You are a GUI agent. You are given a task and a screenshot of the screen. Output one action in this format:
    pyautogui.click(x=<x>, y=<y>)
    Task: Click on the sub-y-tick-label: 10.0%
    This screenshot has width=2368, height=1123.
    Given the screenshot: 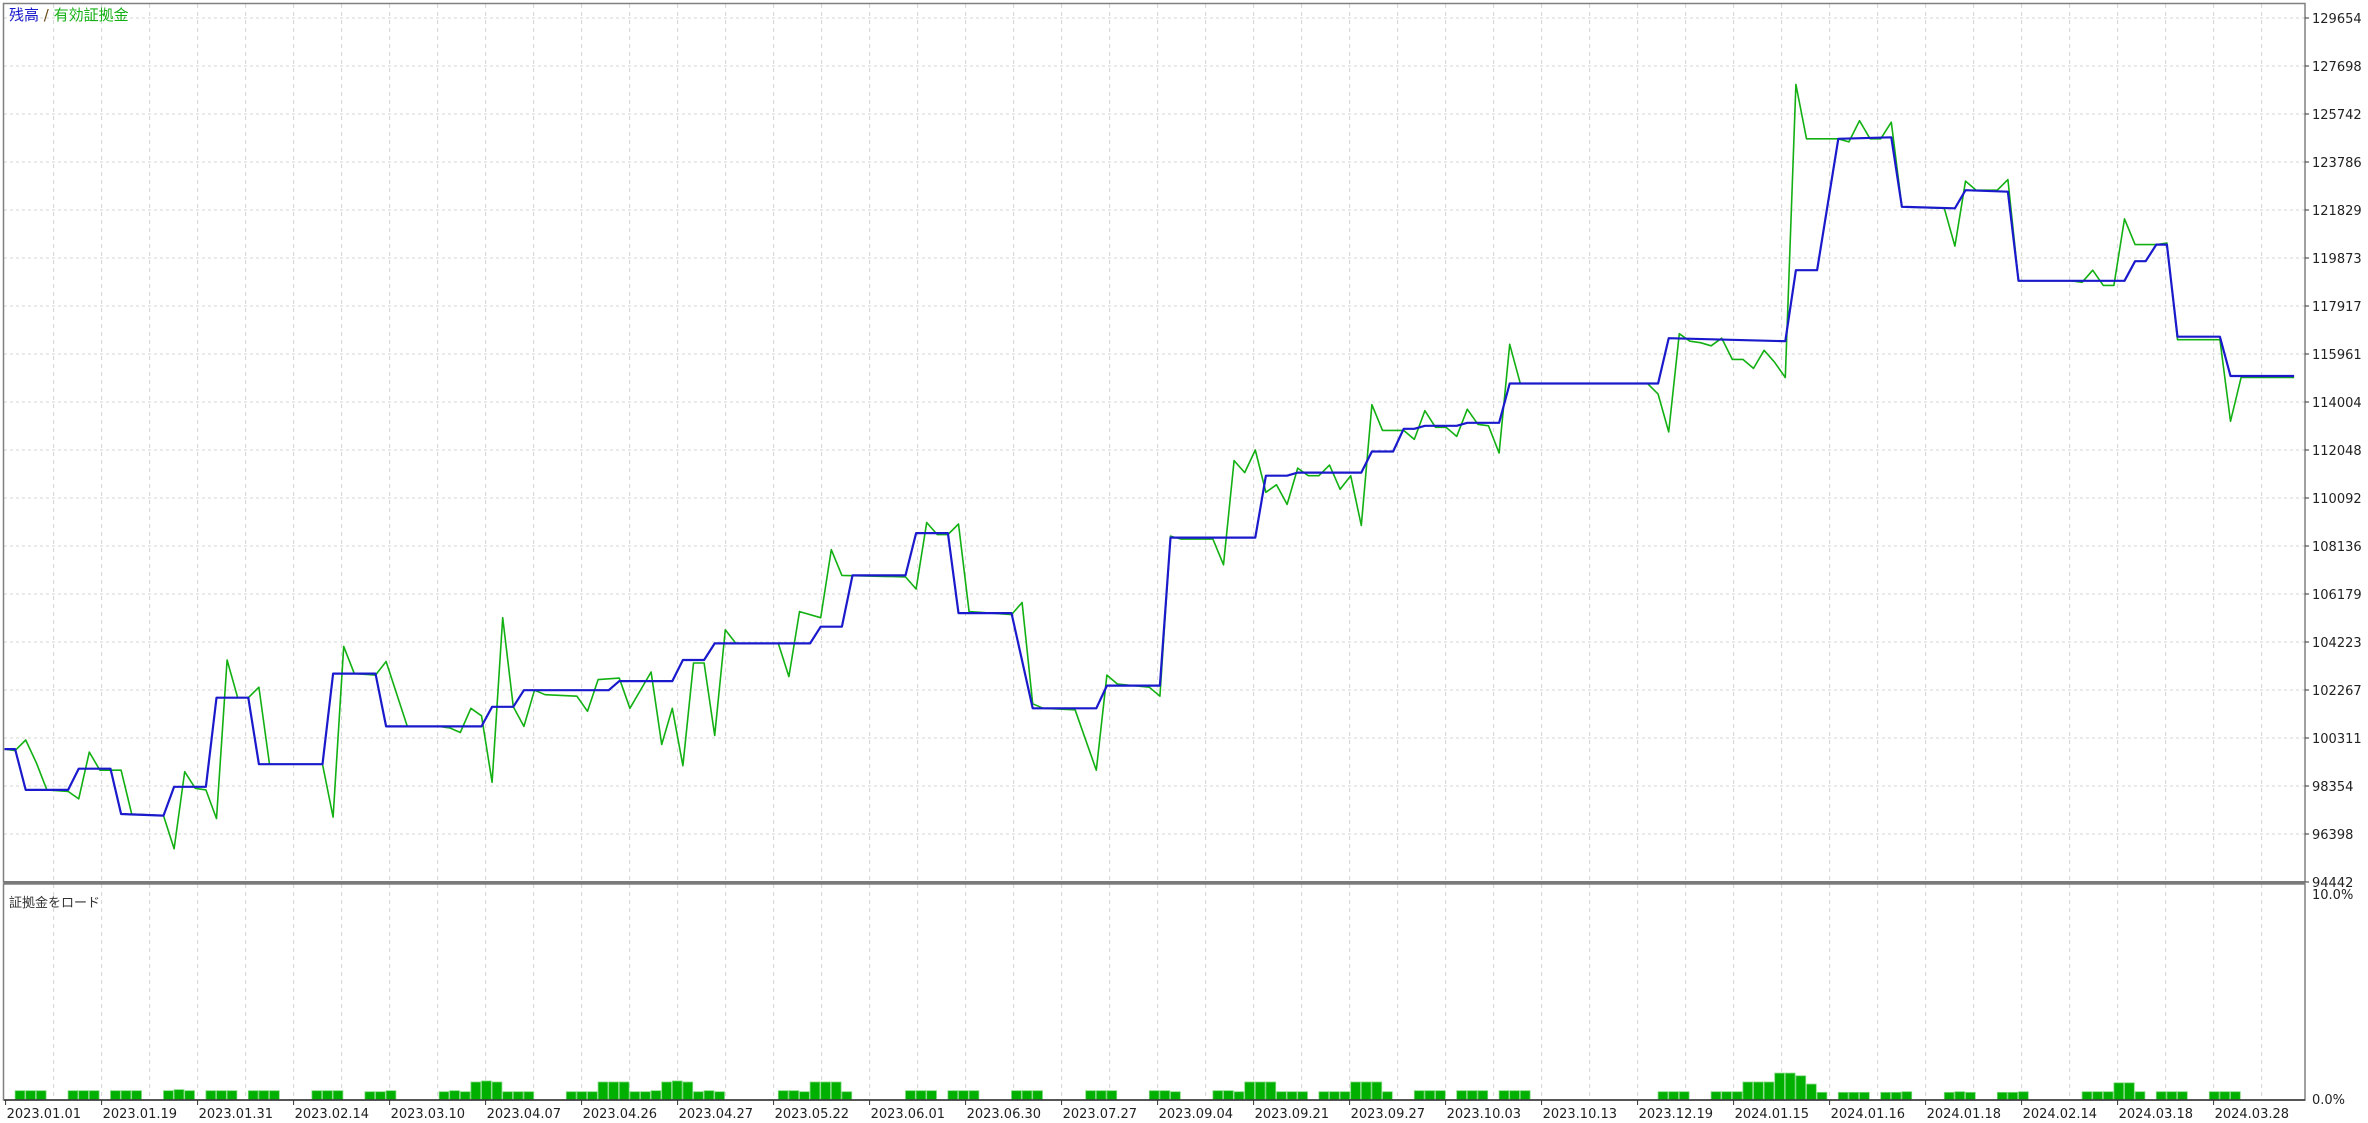 What is the action you would take?
    pyautogui.click(x=2332, y=895)
    